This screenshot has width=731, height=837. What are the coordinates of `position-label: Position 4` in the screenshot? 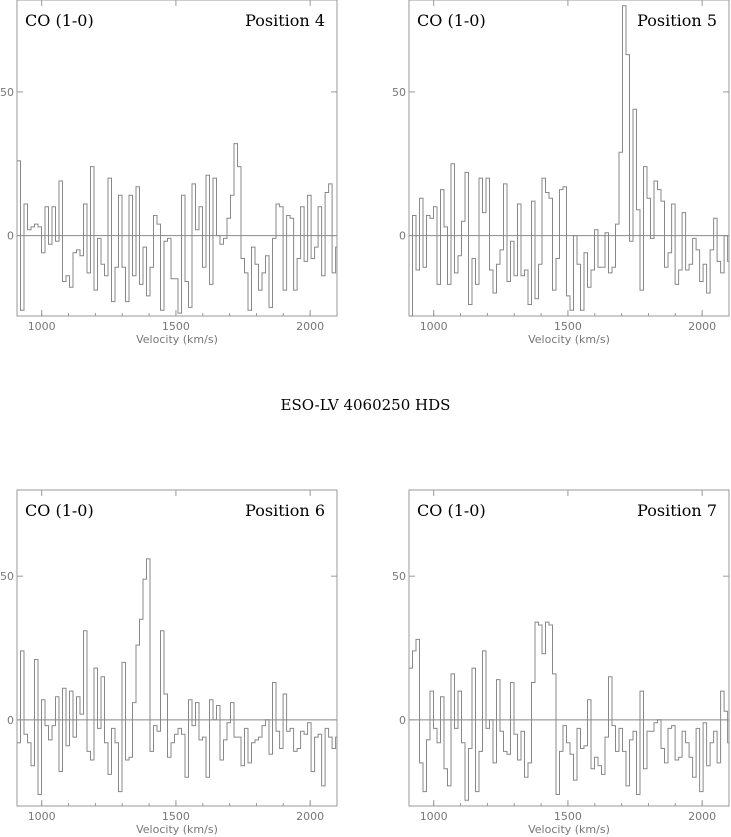 It's located at (285, 20).